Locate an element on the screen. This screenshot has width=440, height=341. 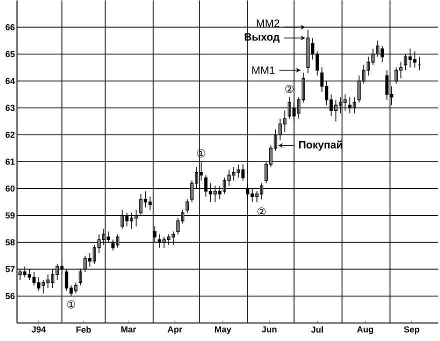
y-tick-label: 58 is located at coordinates (10, 242).